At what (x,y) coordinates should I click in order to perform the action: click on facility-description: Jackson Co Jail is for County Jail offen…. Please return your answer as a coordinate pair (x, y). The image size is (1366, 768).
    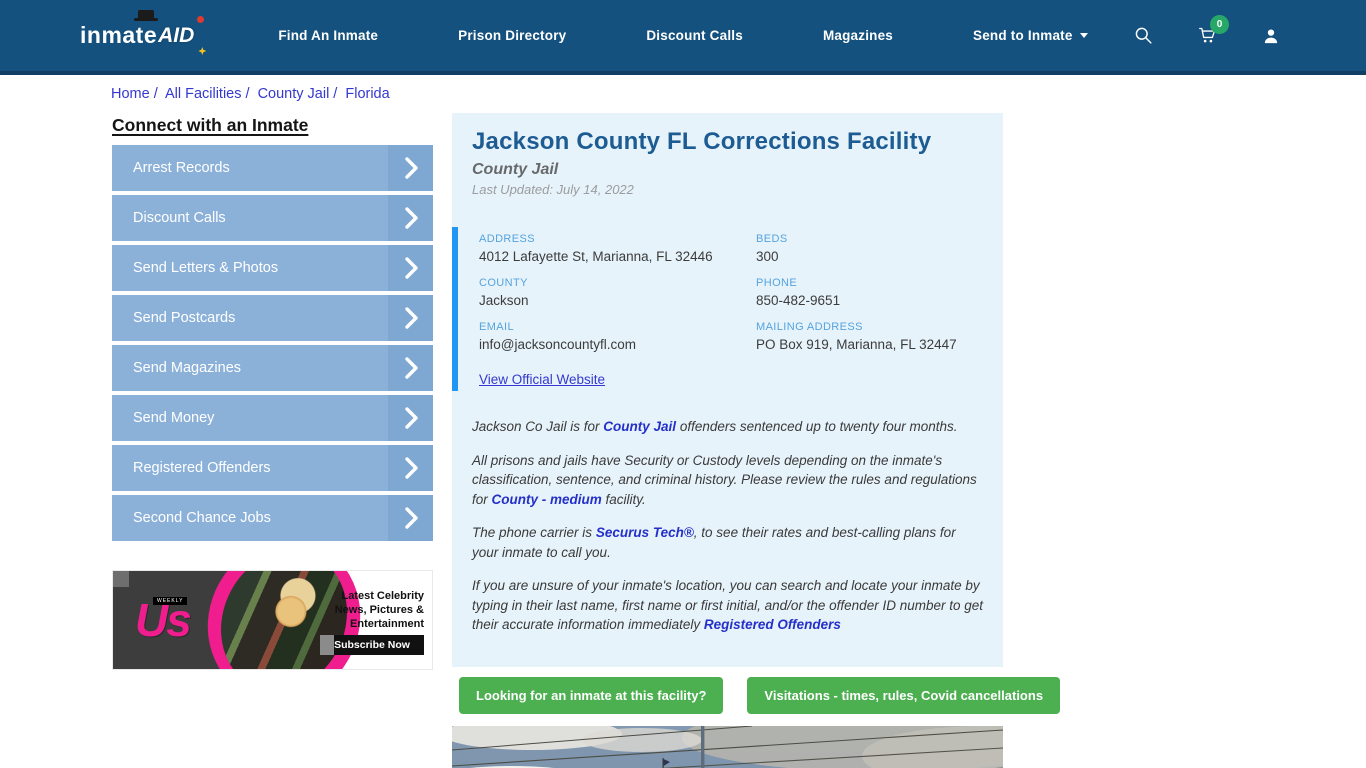
    Looking at the image, I should click on (727, 526).